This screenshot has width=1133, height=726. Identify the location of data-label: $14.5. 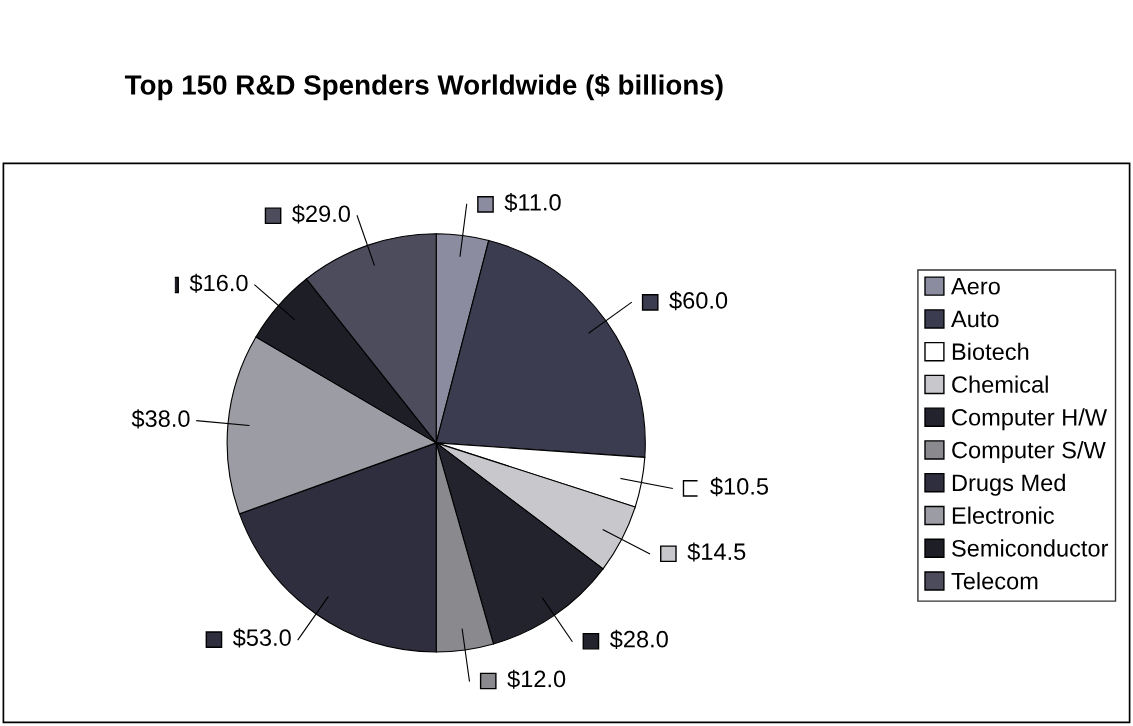
(716, 552).